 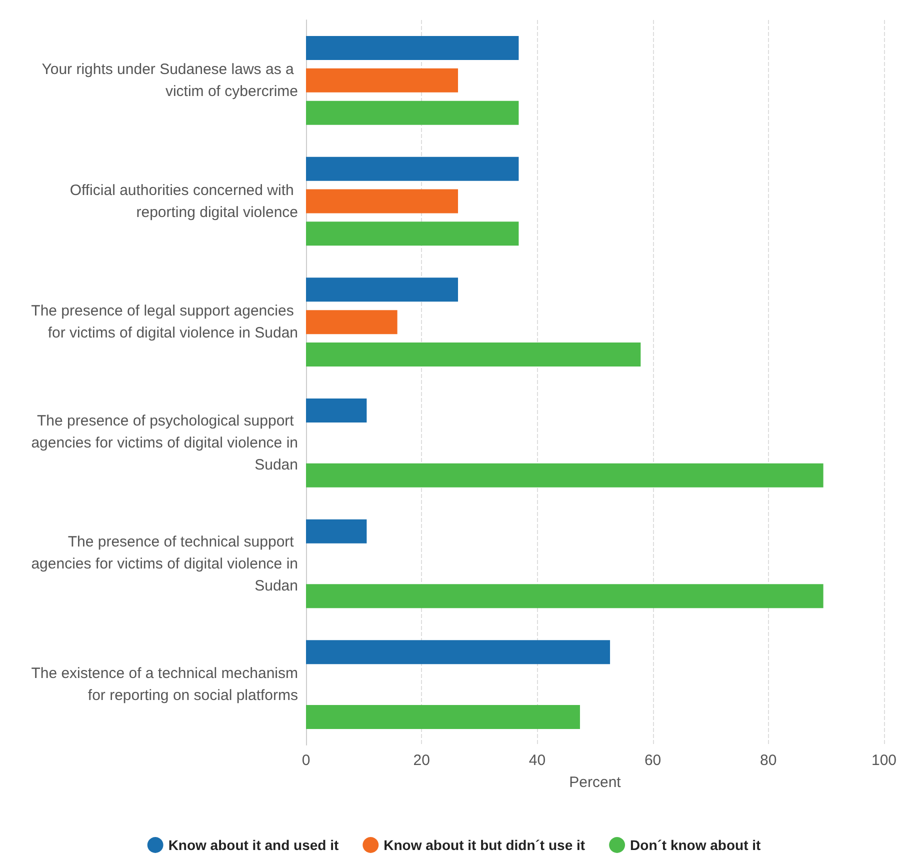 I want to click on y-tick-label: The presence of psychological support agencies for victims of digital violence in Sudan, so click(x=164, y=443).